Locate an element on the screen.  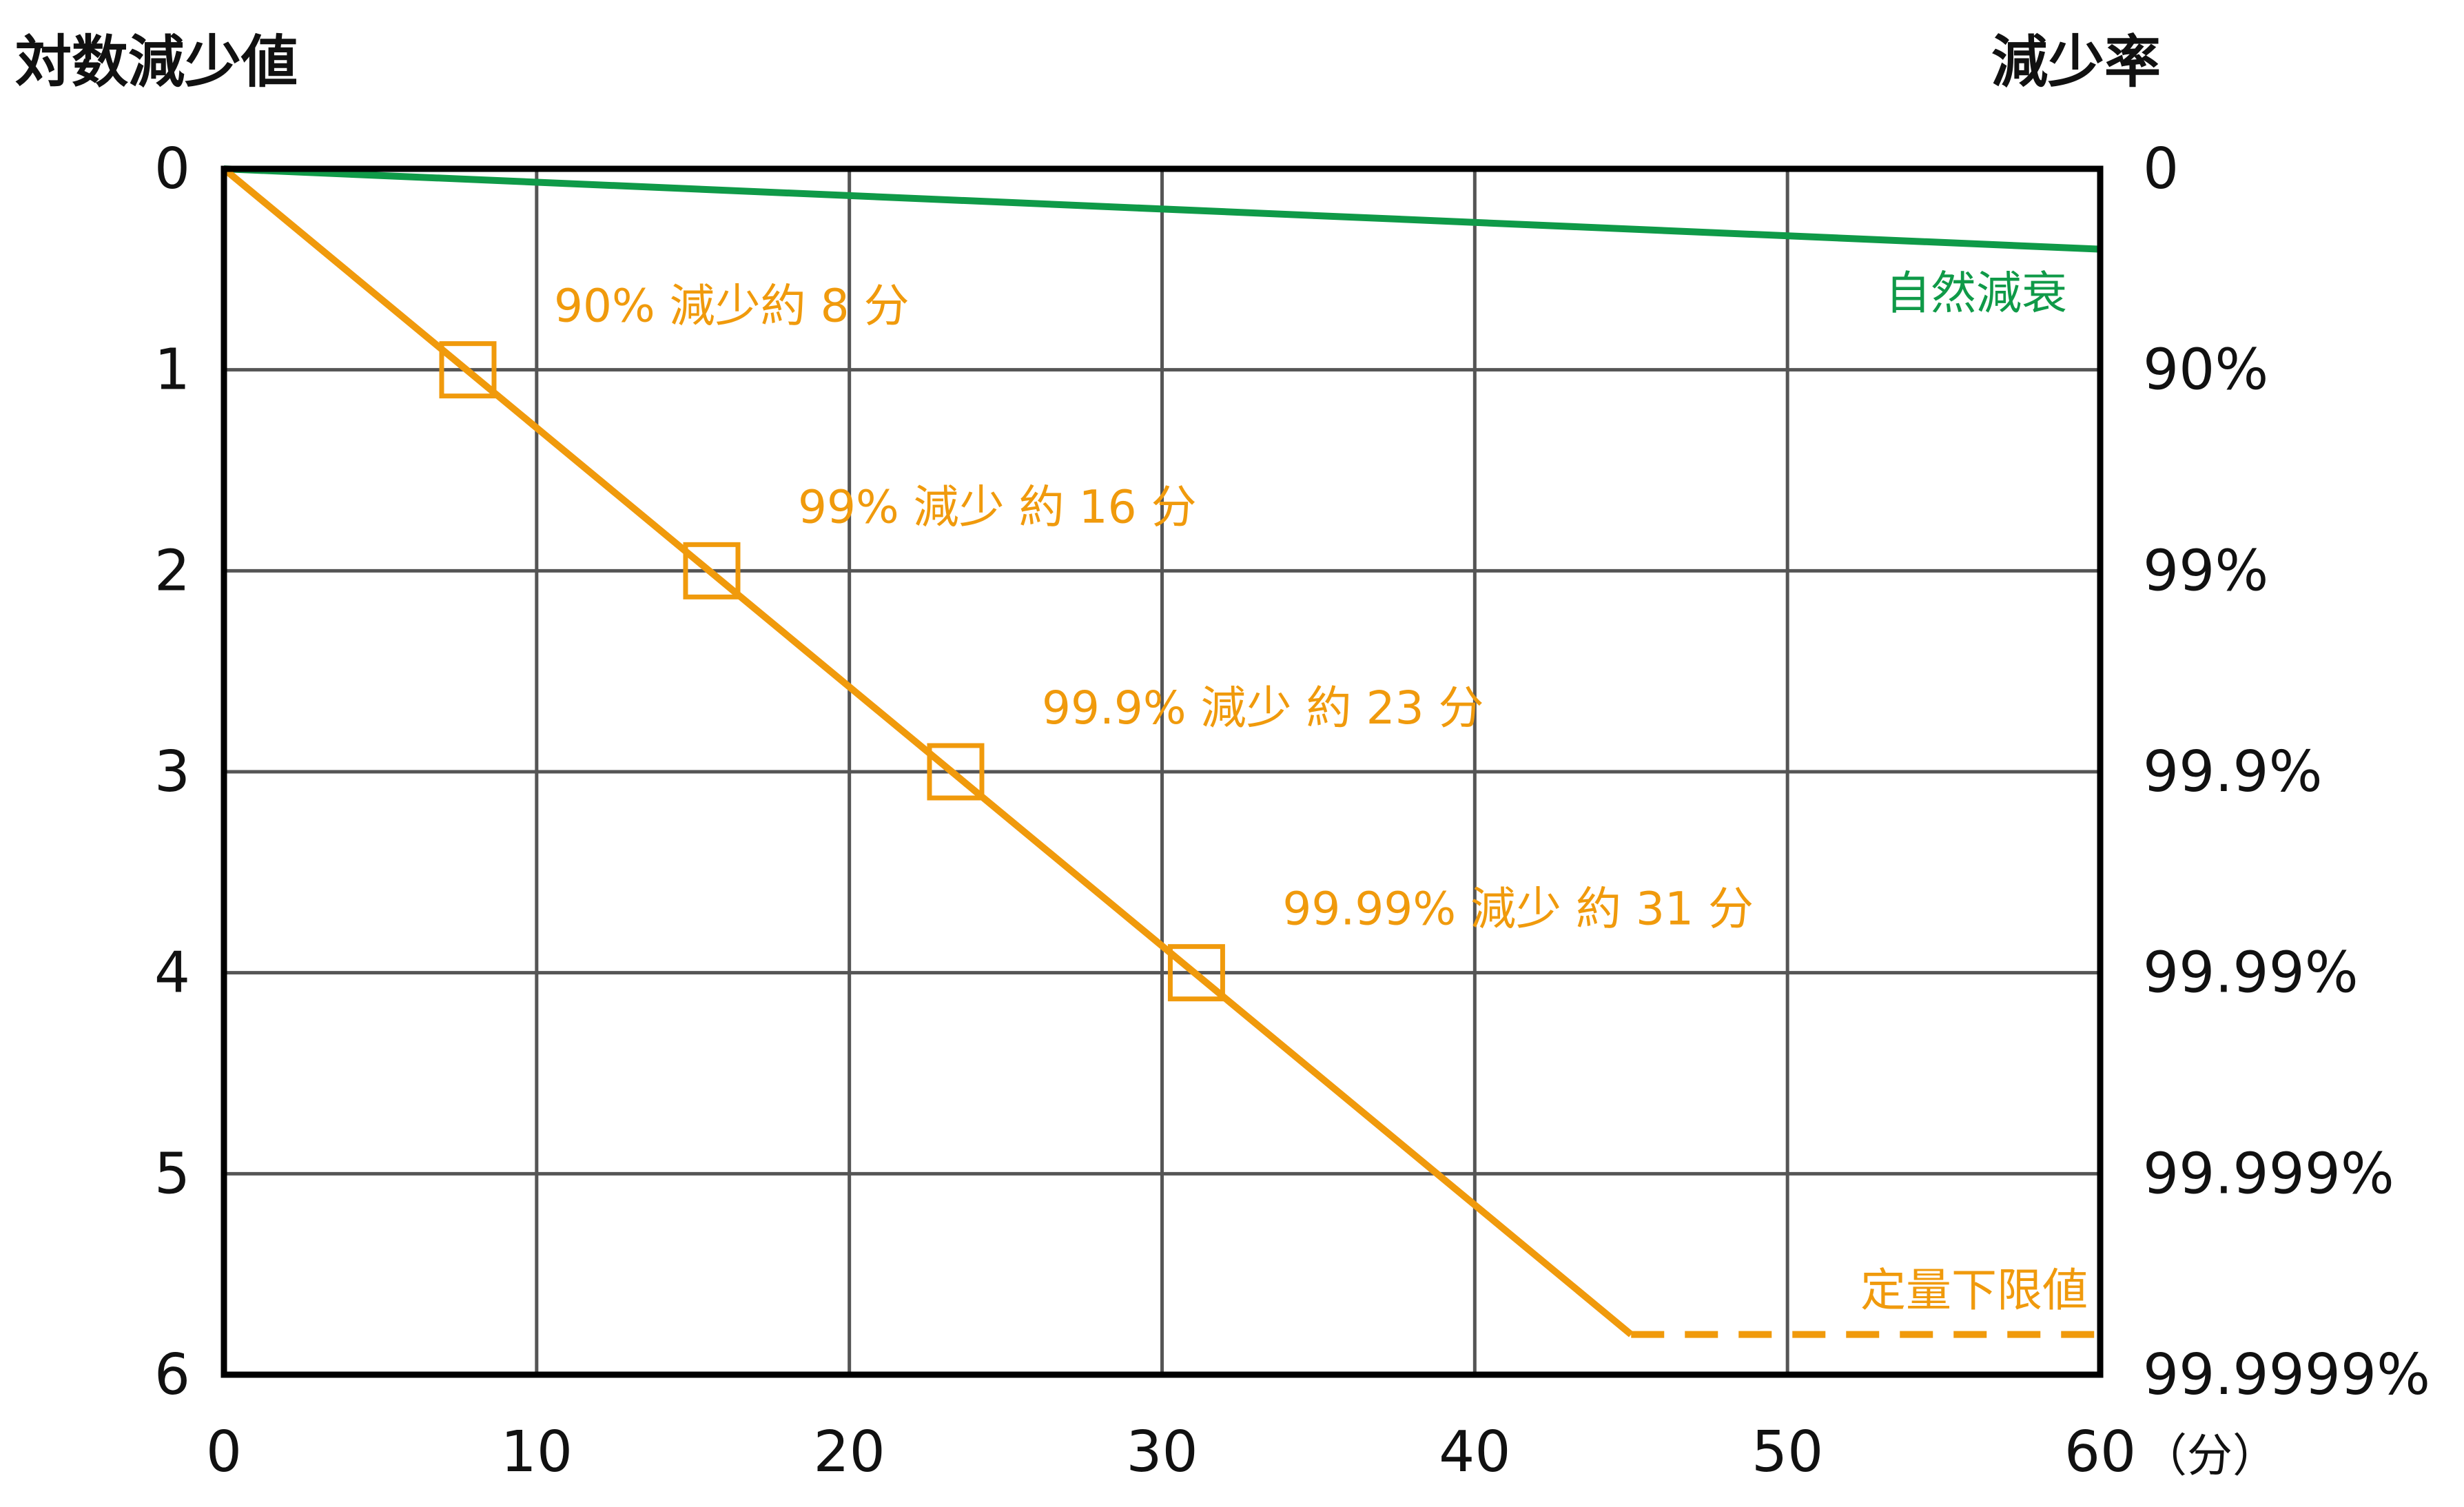
x-tick-label: 60 is located at coordinates (2100, 1452).